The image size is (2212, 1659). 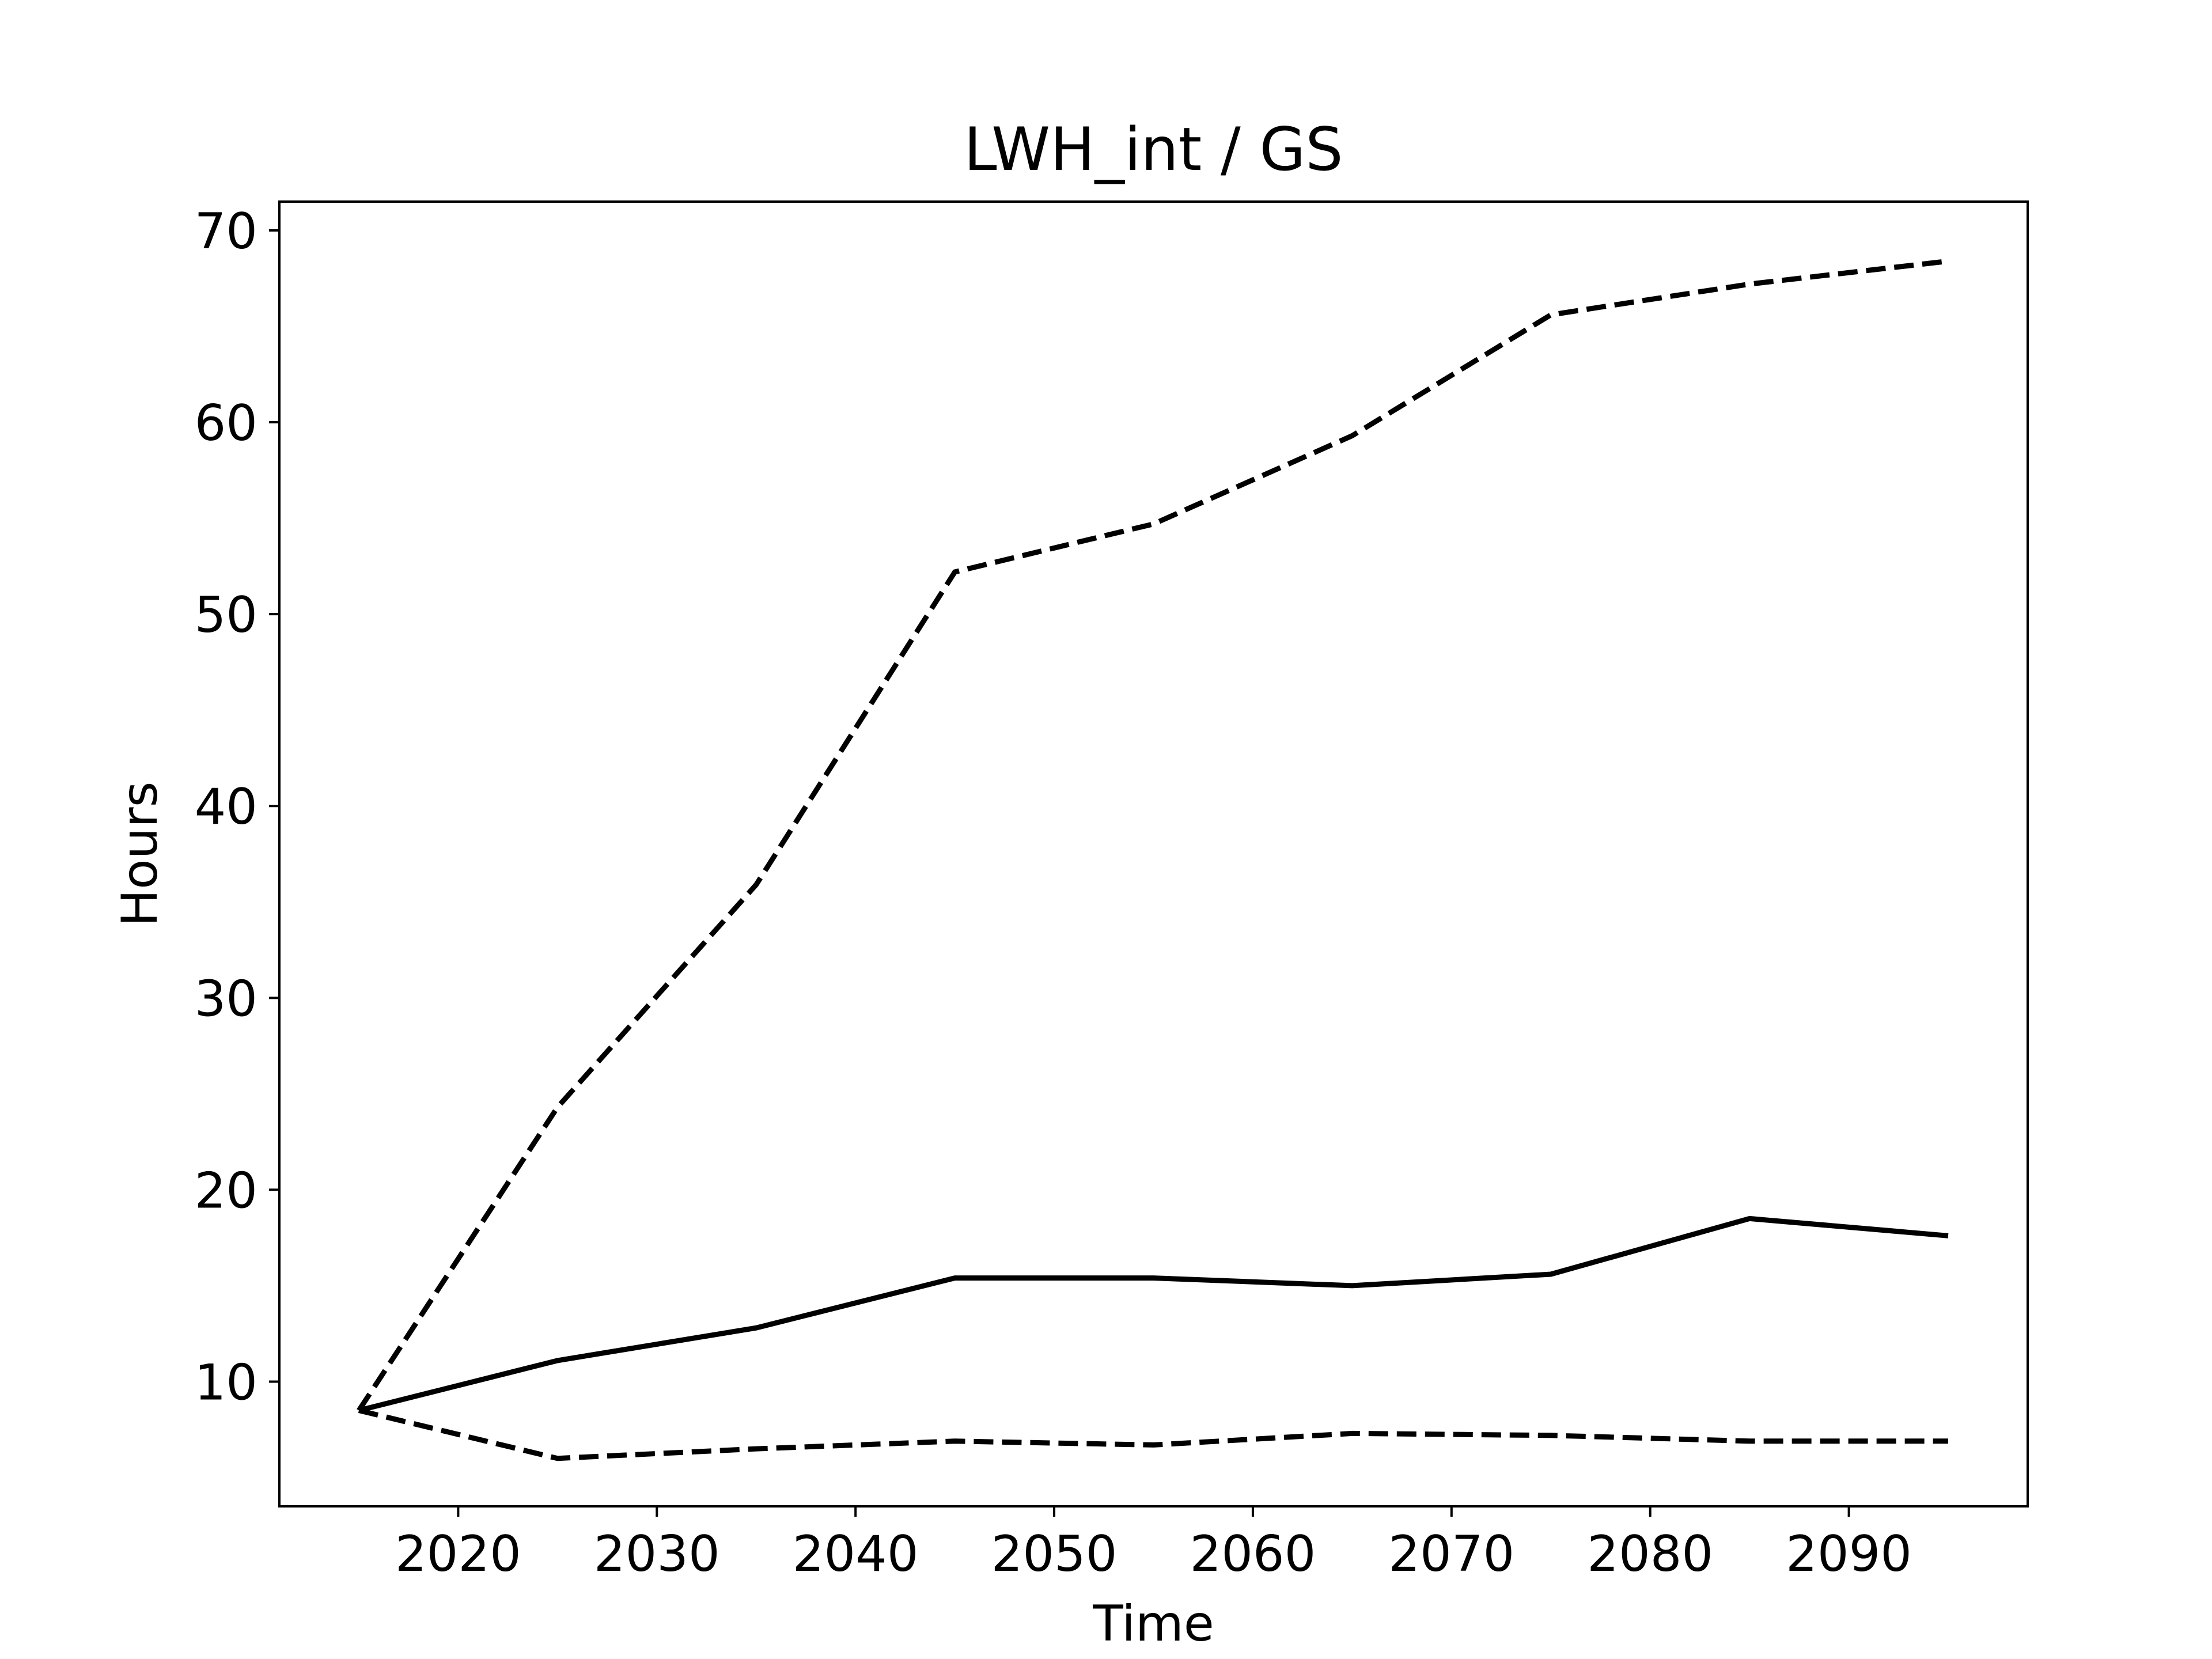 What do you see at coordinates (1451, 1554) in the screenshot?
I see `x-tick-label: 2070` at bounding box center [1451, 1554].